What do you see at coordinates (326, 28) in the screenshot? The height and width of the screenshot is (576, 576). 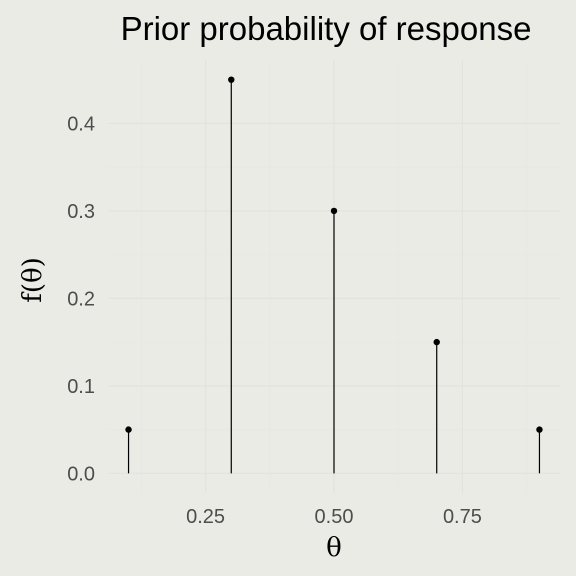 I see `chart-title: Prior probability of response` at bounding box center [326, 28].